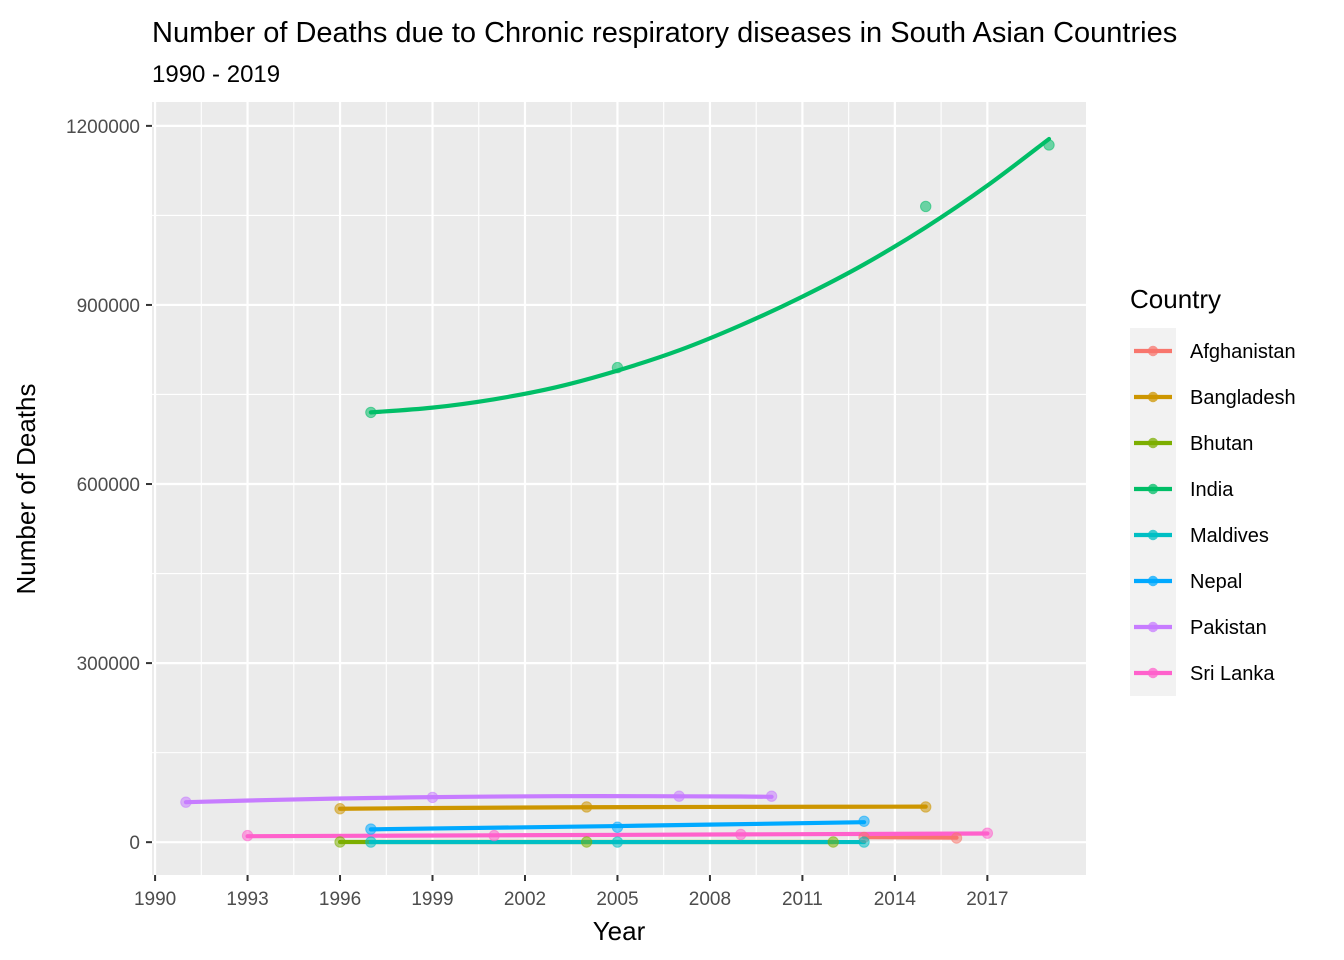  What do you see at coordinates (1243, 352) in the screenshot?
I see `legend-label-afghanistan: Afghanistan` at bounding box center [1243, 352].